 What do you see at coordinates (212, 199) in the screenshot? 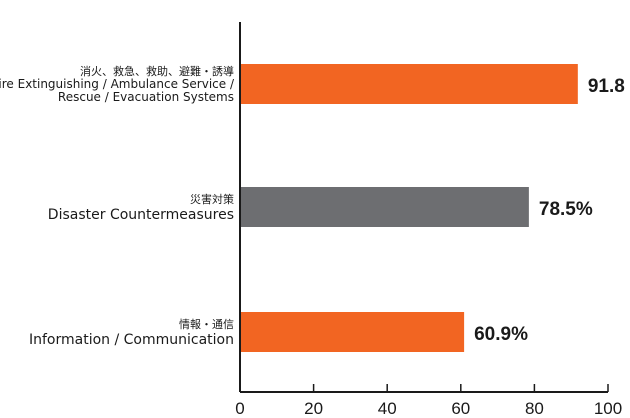
I see `category-label-ja-2: 災害対策` at bounding box center [212, 199].